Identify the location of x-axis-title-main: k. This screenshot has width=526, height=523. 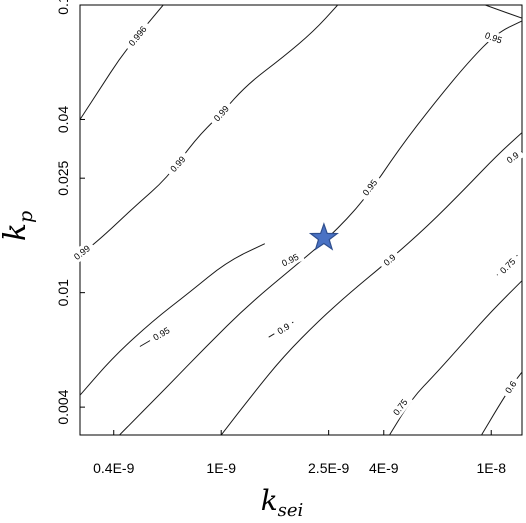
(269, 500).